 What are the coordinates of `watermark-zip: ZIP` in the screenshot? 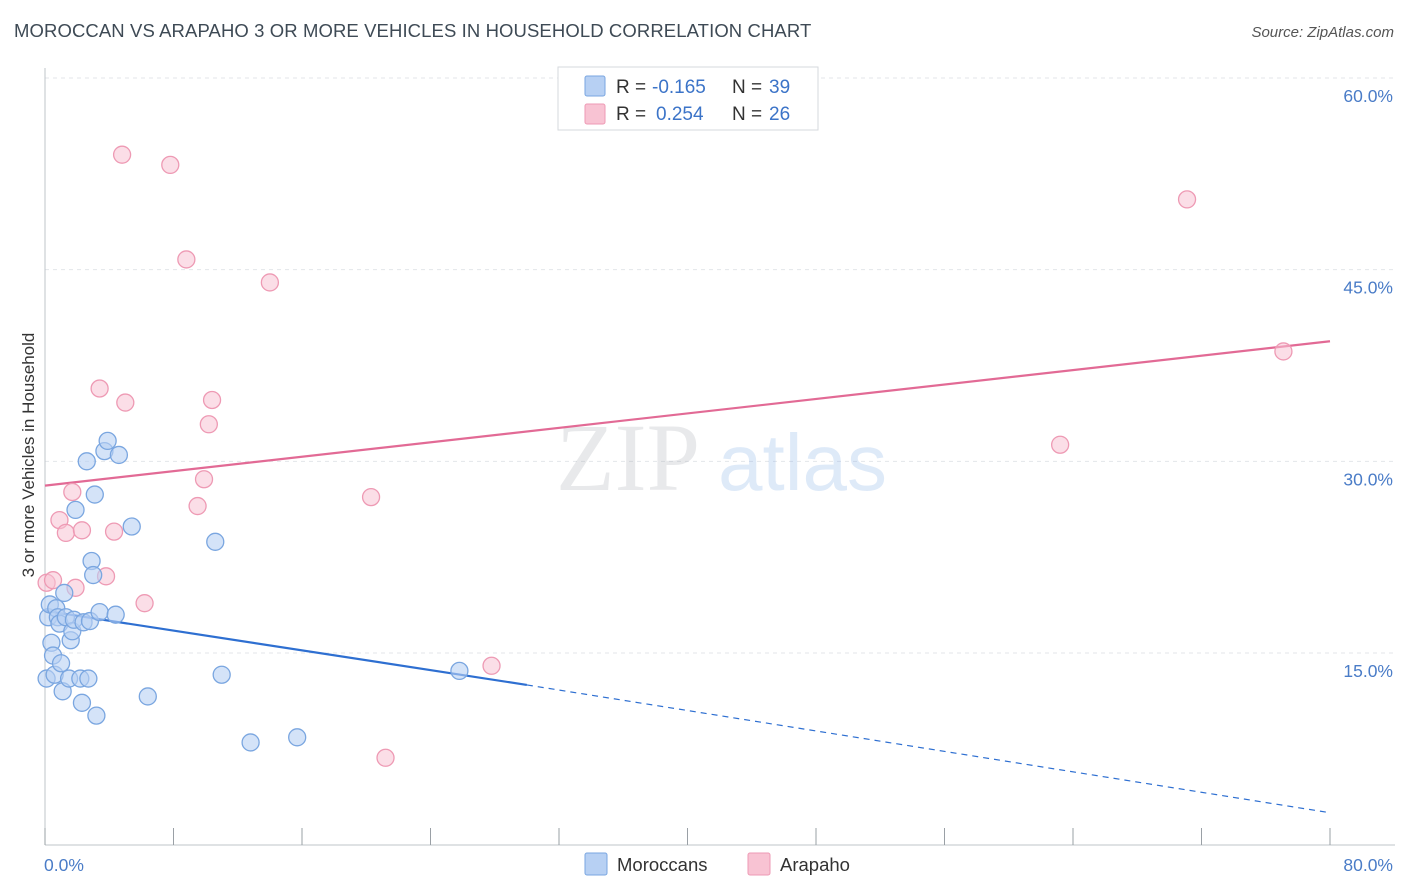 It's located at (628, 457).